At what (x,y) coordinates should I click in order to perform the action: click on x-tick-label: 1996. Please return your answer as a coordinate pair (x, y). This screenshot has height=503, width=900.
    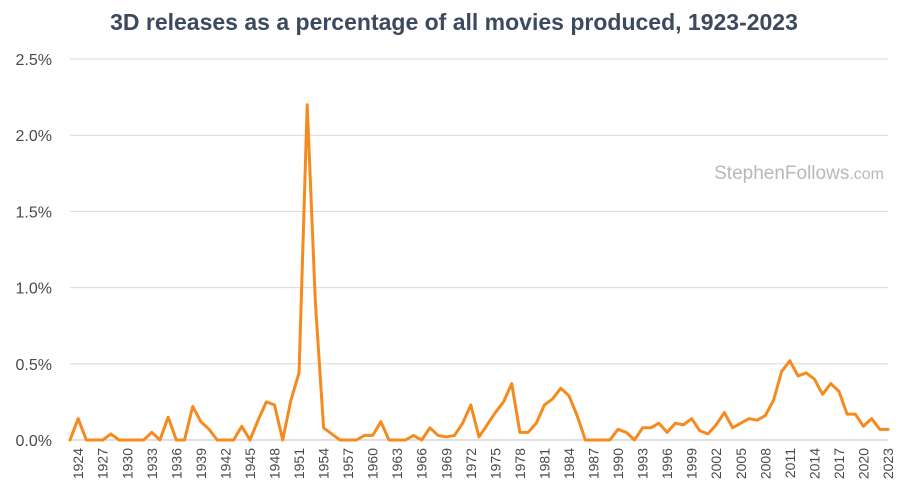
    Looking at the image, I should click on (667, 463).